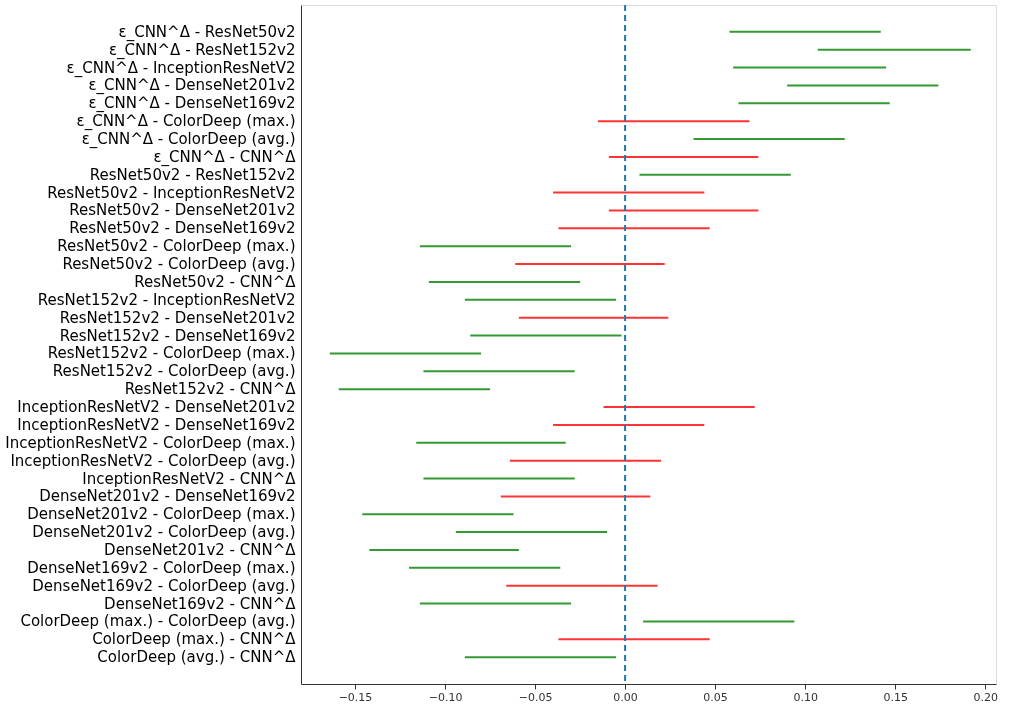 The height and width of the screenshot is (714, 1016). What do you see at coordinates (166, 299) in the screenshot?
I see `y-tick-label: ResNet152v2 - InceptionResNetV2` at bounding box center [166, 299].